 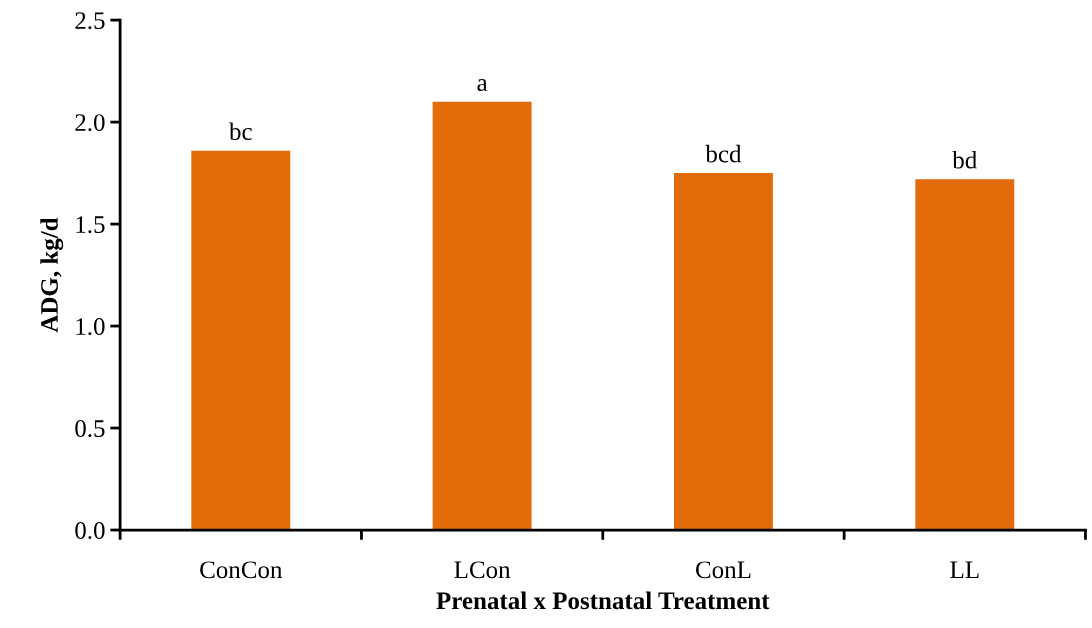 I want to click on annotation: bd, so click(x=964, y=159).